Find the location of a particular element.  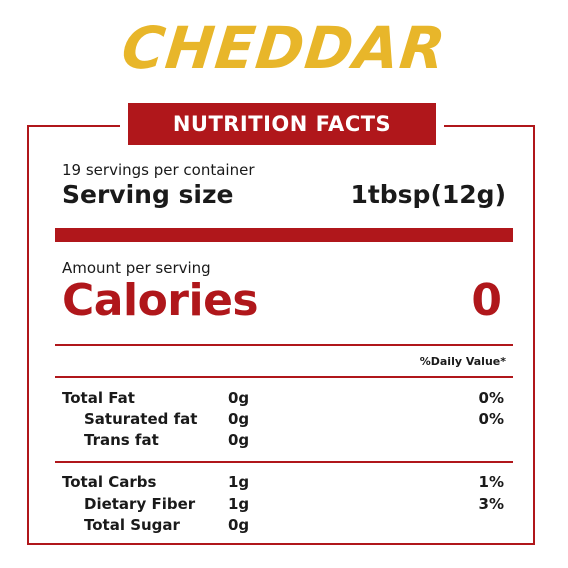

amount-per-serving: Amount per serving is located at coordinates (136, 268).